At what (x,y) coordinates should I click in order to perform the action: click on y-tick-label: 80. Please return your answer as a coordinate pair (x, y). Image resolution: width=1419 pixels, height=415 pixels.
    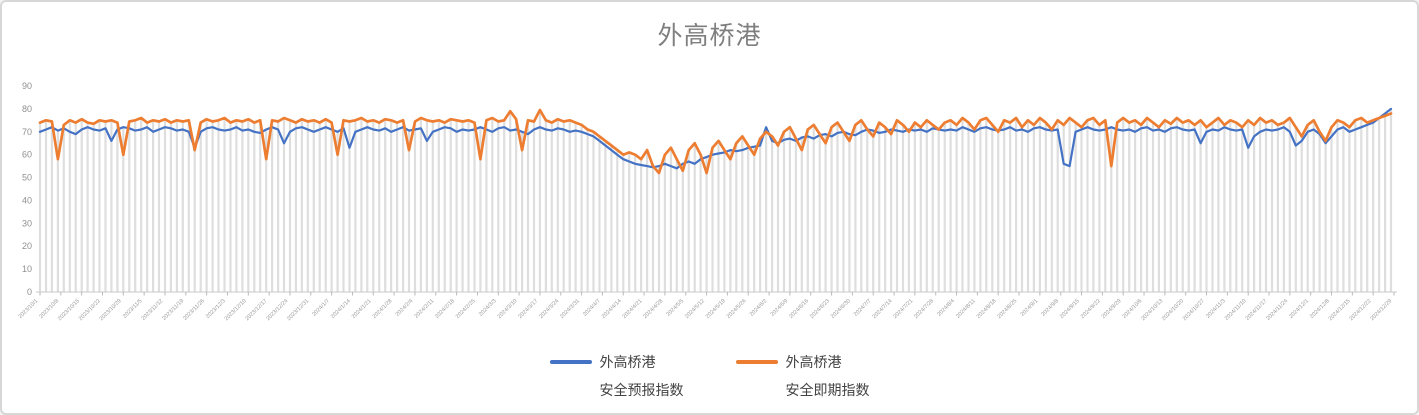
    Looking at the image, I should click on (27, 109).